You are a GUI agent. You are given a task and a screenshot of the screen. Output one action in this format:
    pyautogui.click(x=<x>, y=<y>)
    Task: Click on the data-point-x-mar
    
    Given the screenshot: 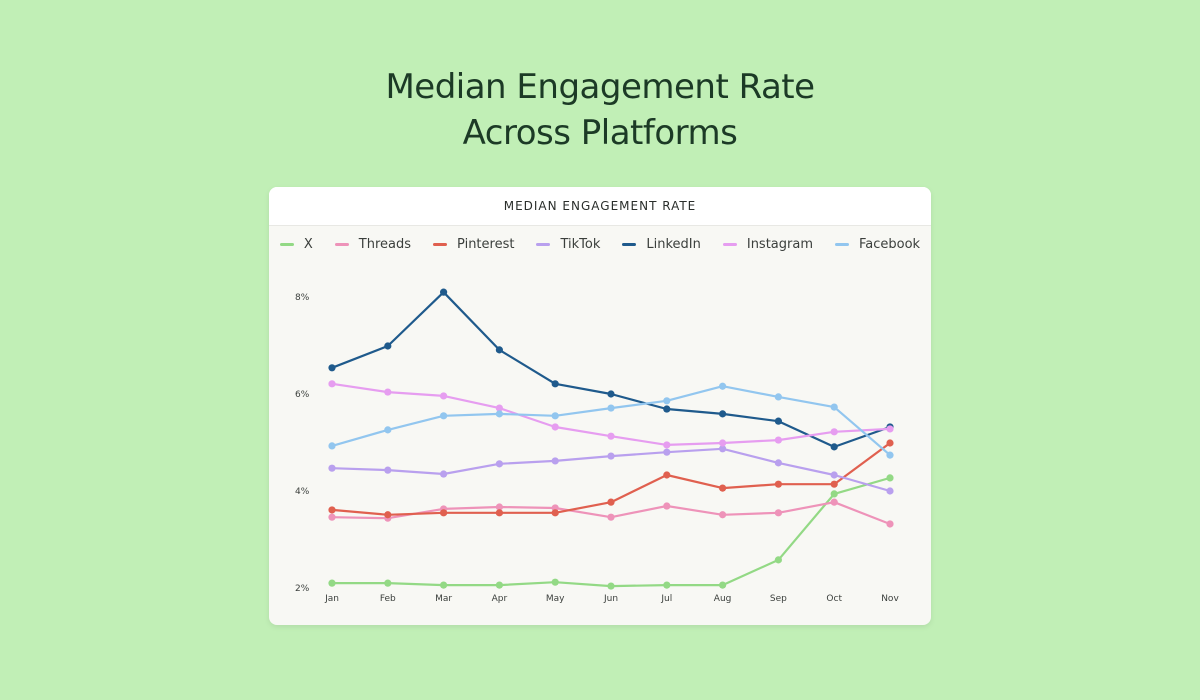 What is the action you would take?
    pyautogui.click(x=444, y=585)
    